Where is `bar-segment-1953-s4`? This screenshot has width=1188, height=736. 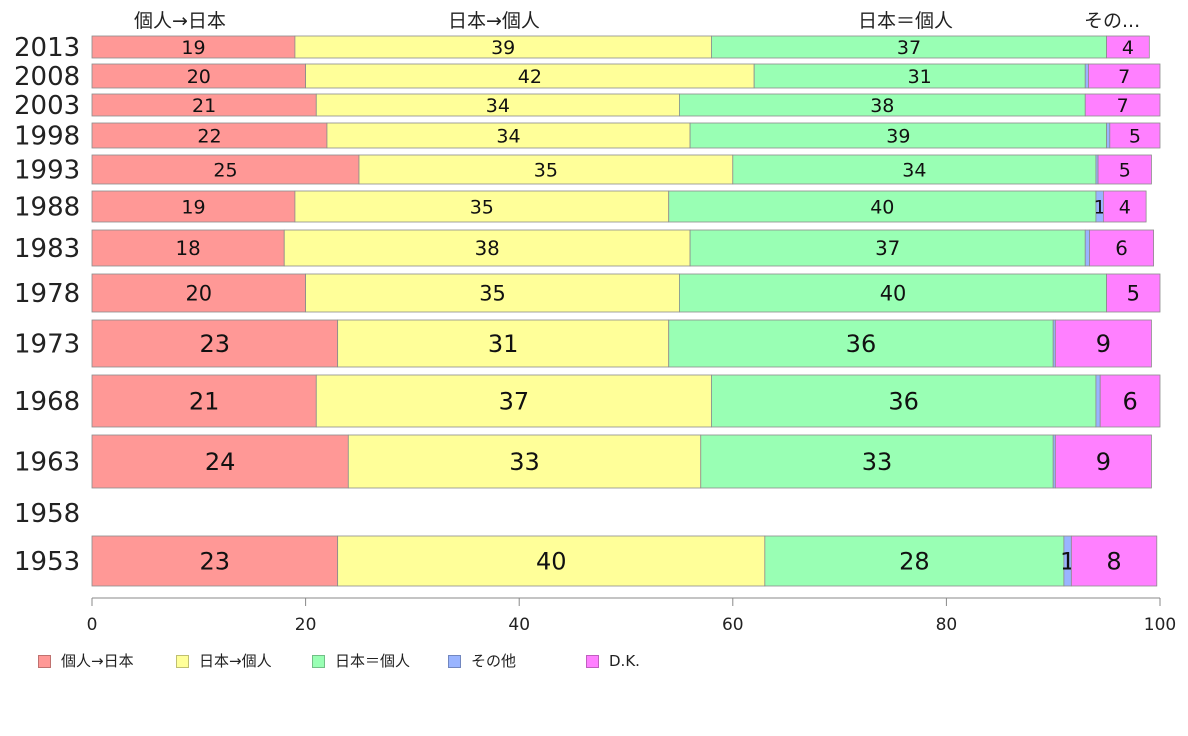 bar-segment-1953-s4 is located at coordinates (1114, 561).